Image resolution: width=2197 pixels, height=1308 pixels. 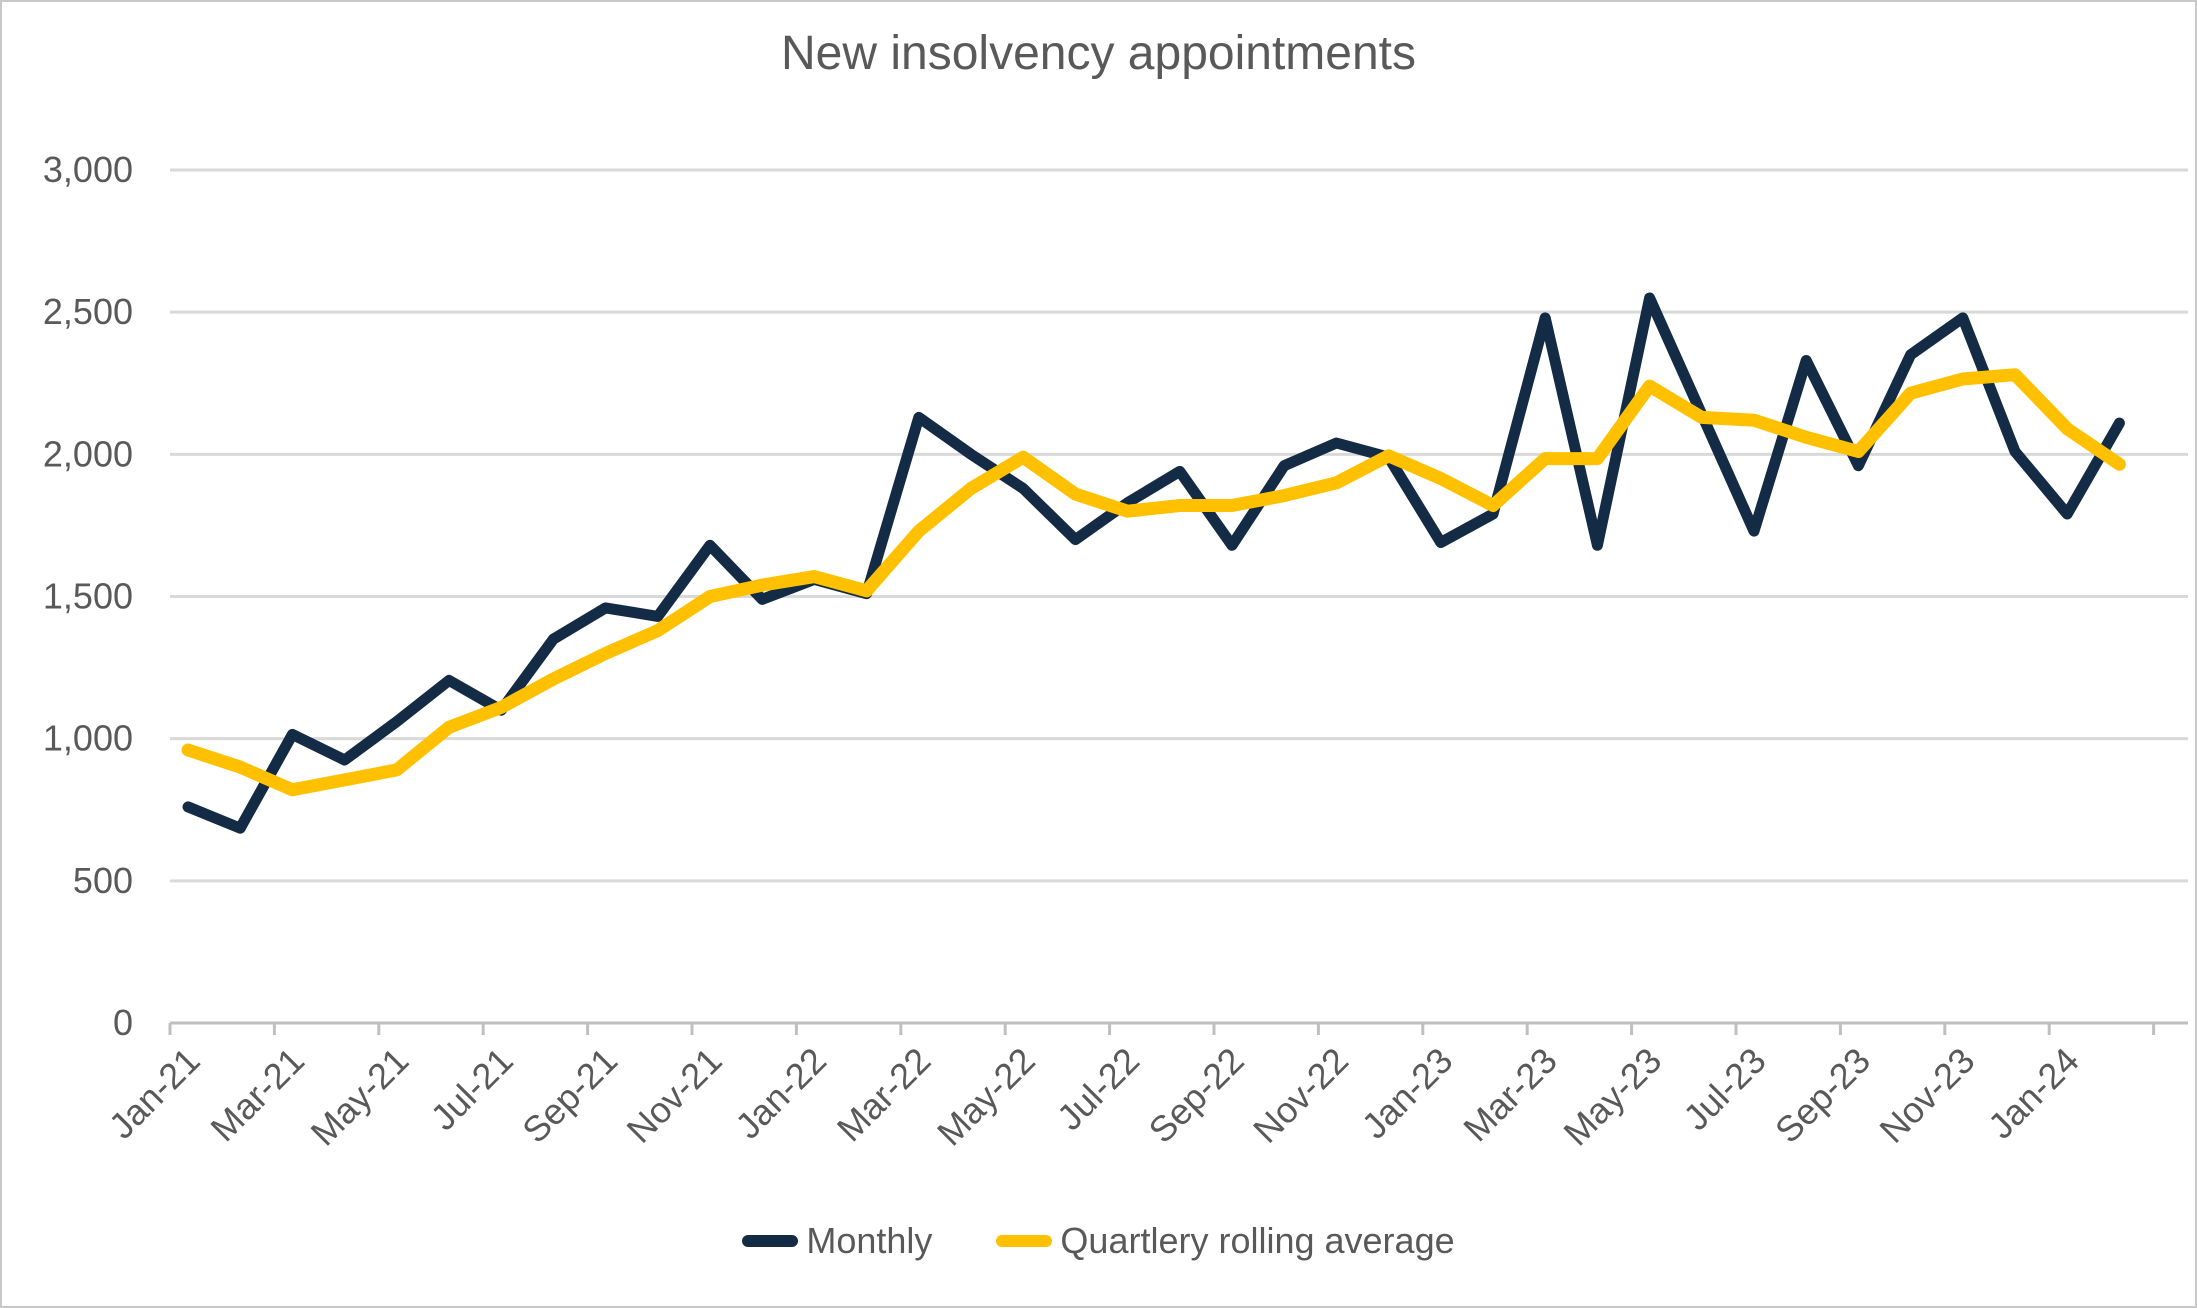 What do you see at coordinates (1822, 1095) in the screenshot?
I see `x-axis-tick-label: Sep-23` at bounding box center [1822, 1095].